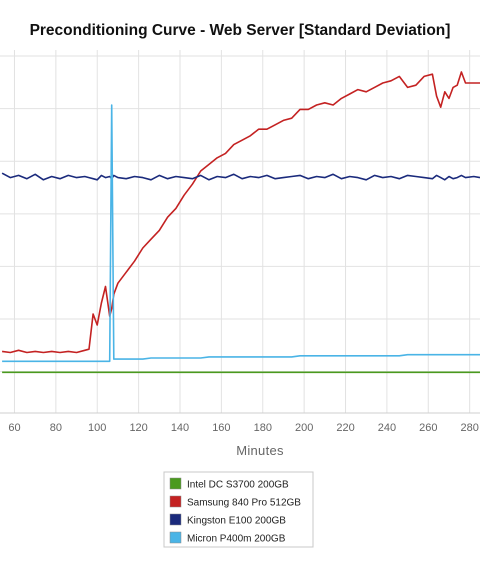 The width and height of the screenshot is (480, 568). I want to click on legend-label: Intel DC S3700 200GB, so click(238, 485).